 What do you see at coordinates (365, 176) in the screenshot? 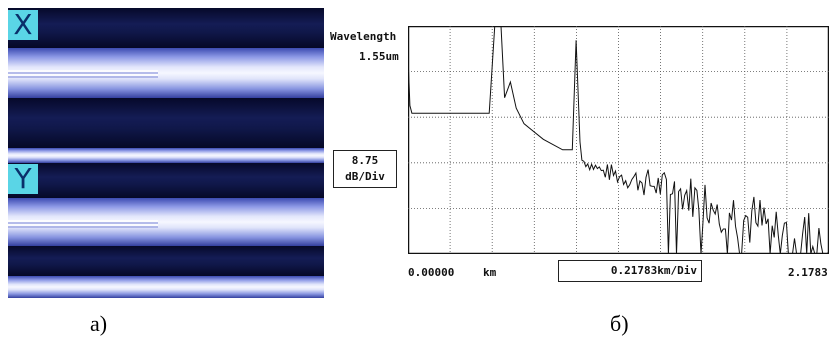
I see `vertical-scale-unit: dB/Div` at bounding box center [365, 176].